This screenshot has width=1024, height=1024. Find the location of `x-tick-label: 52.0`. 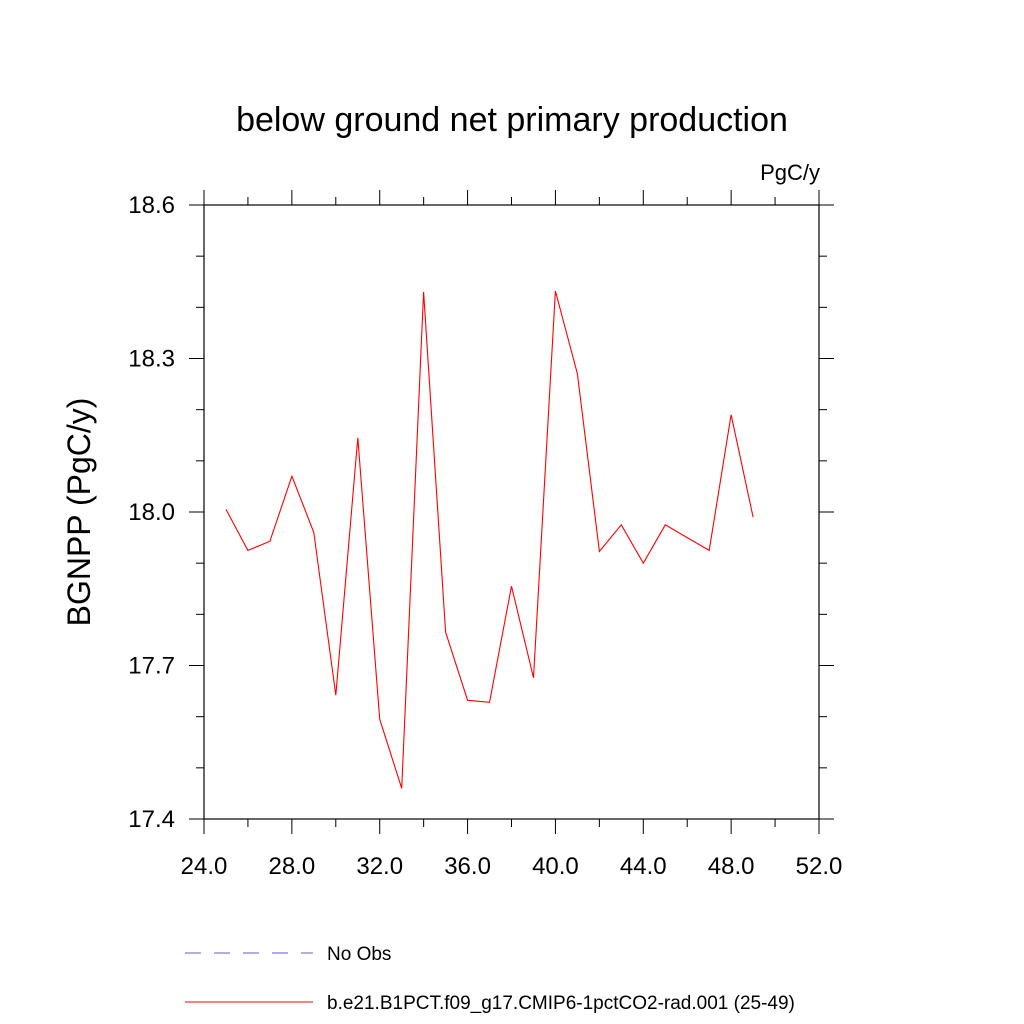

x-tick-label: 52.0 is located at coordinates (819, 866).